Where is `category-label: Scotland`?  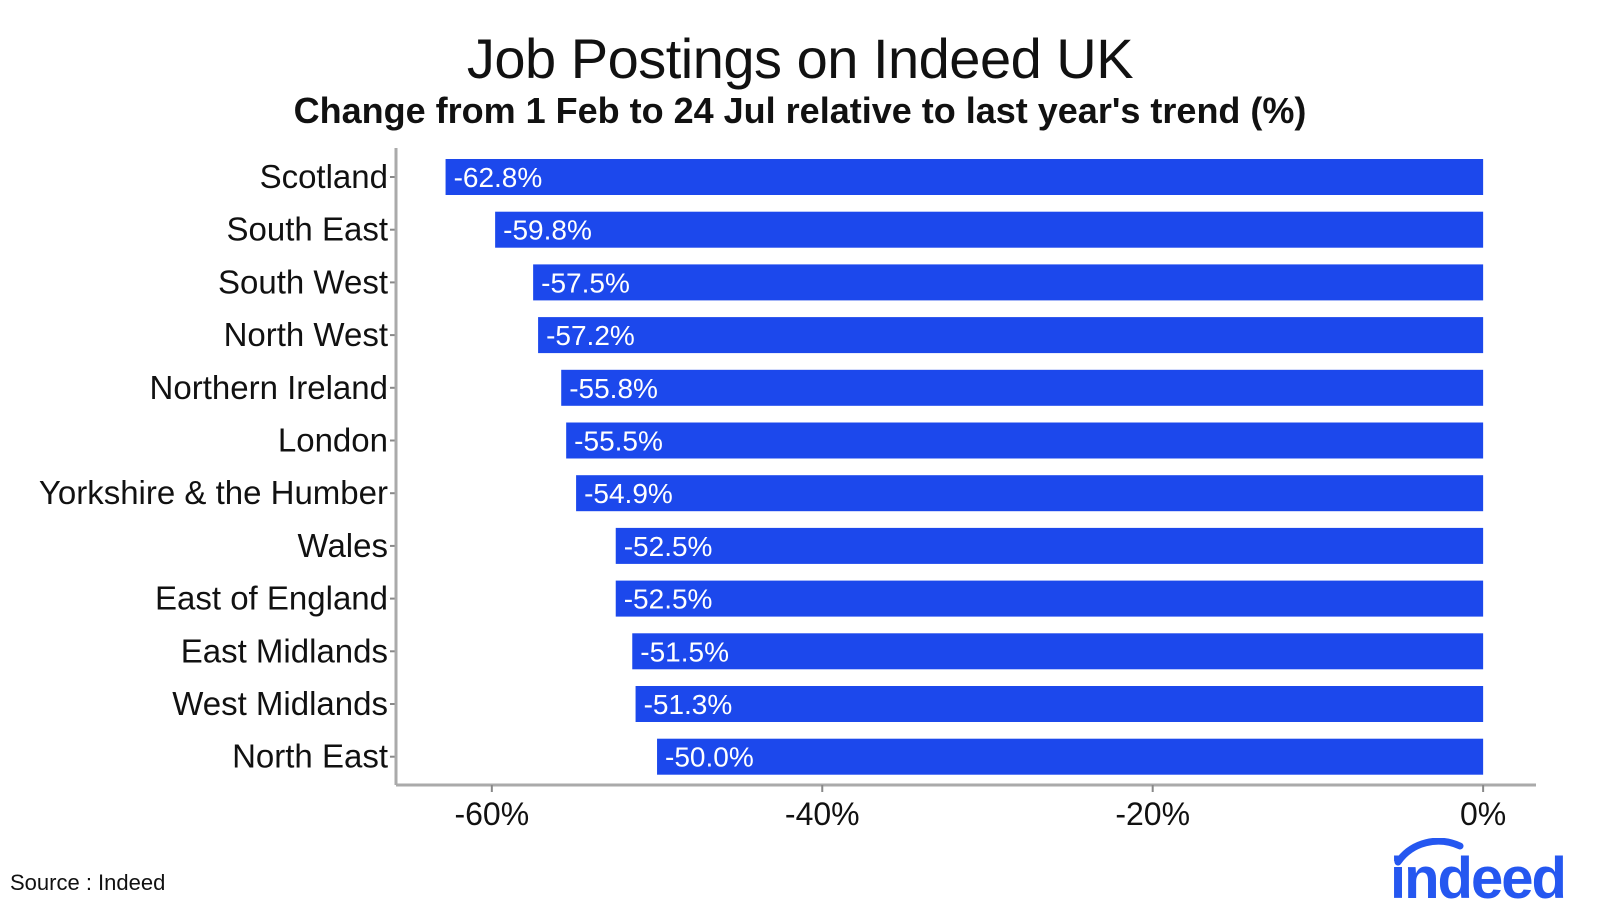
category-label: Scotland is located at coordinates (324, 176).